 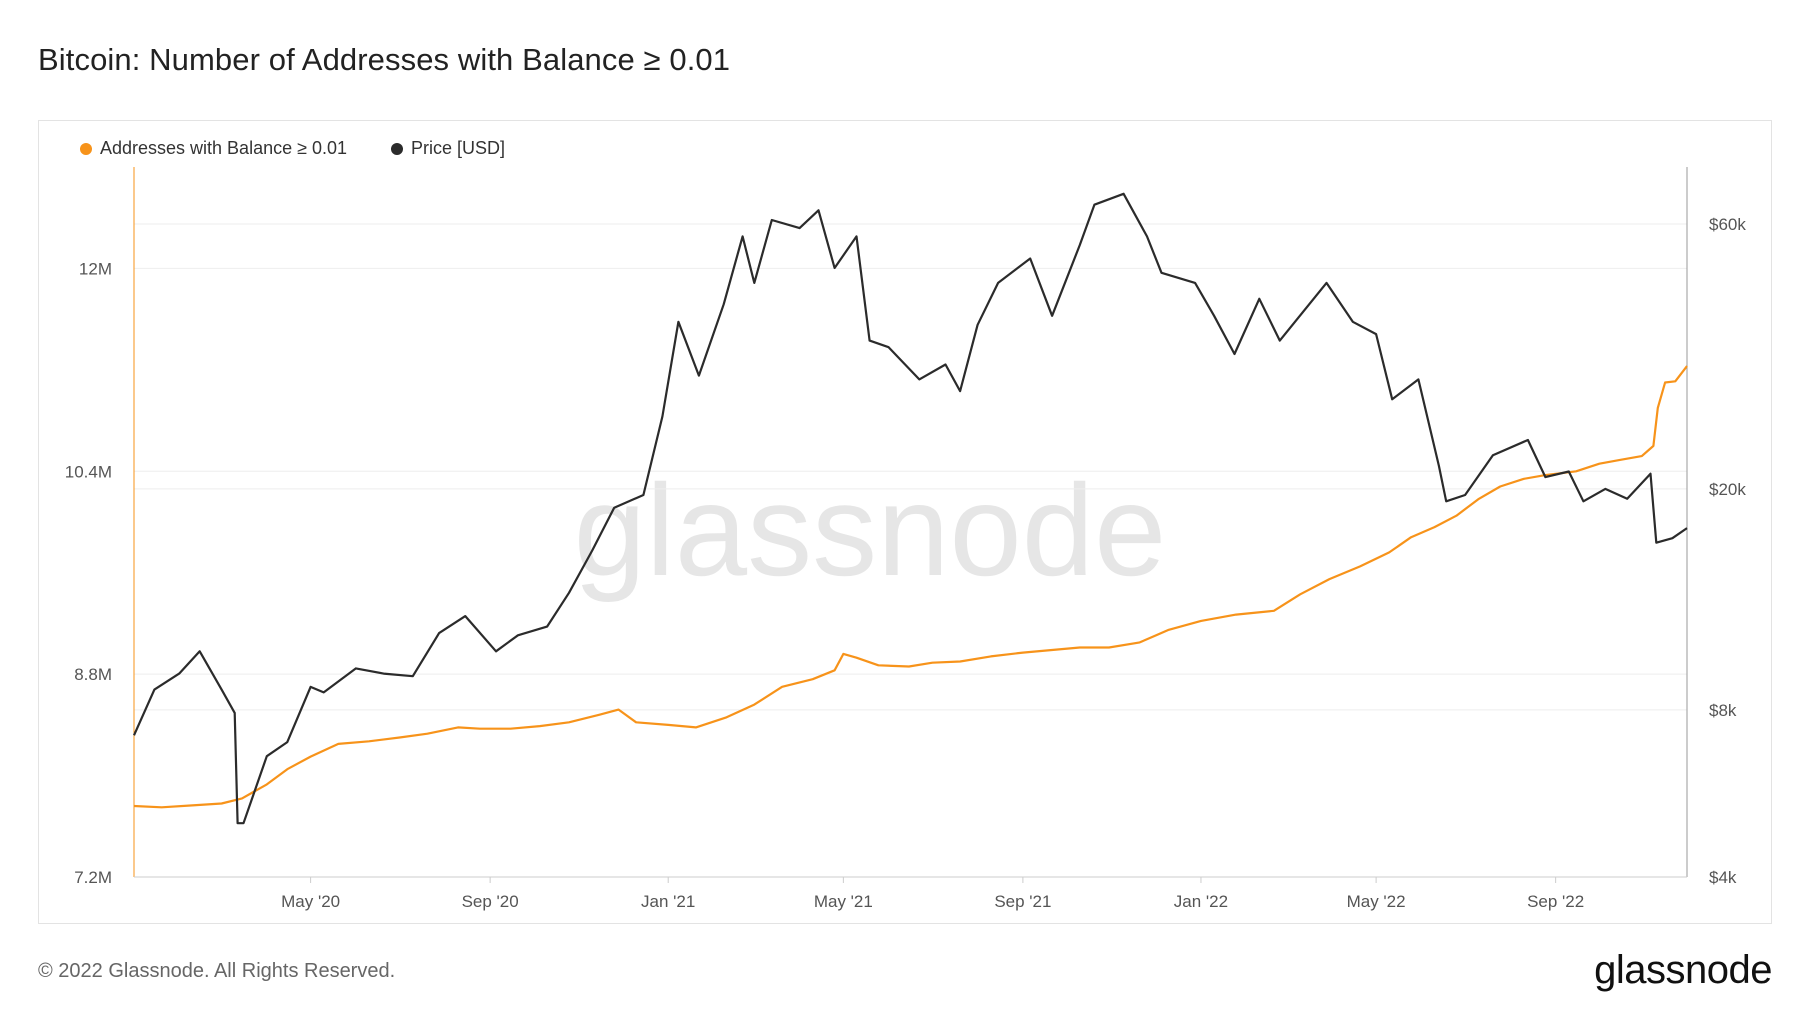 What do you see at coordinates (1201, 901) in the screenshot?
I see `x-tick-label: Jan '22` at bounding box center [1201, 901].